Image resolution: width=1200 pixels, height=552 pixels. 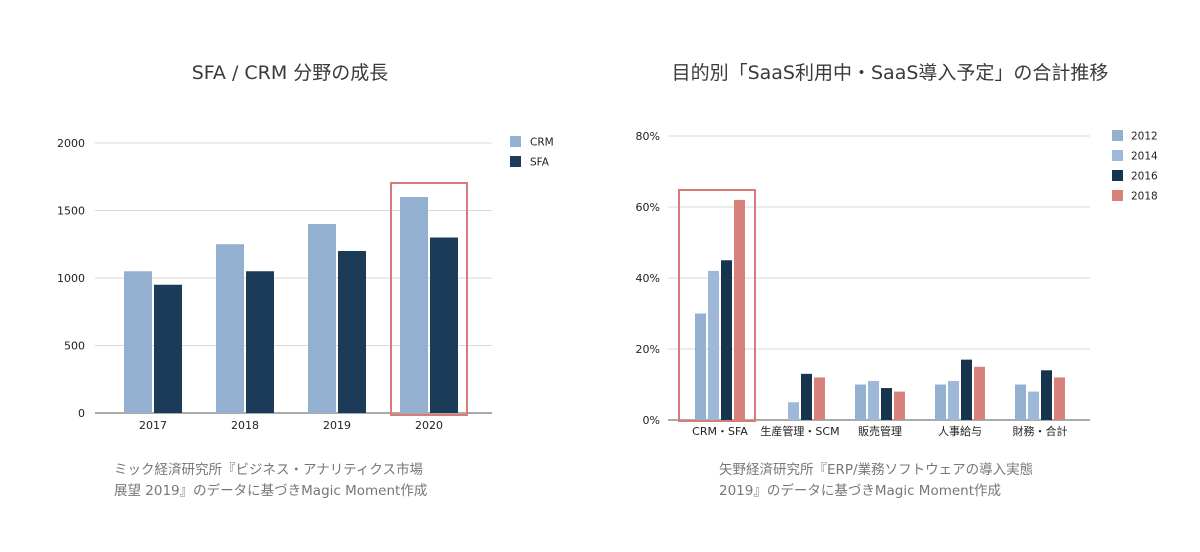 I want to click on y-tick-label: 60%, so click(x=648, y=207).